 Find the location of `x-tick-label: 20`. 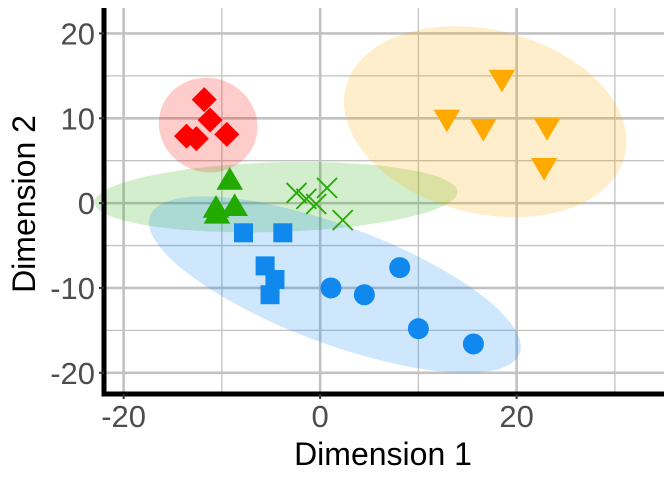

x-tick-label: 20 is located at coordinates (516, 416).